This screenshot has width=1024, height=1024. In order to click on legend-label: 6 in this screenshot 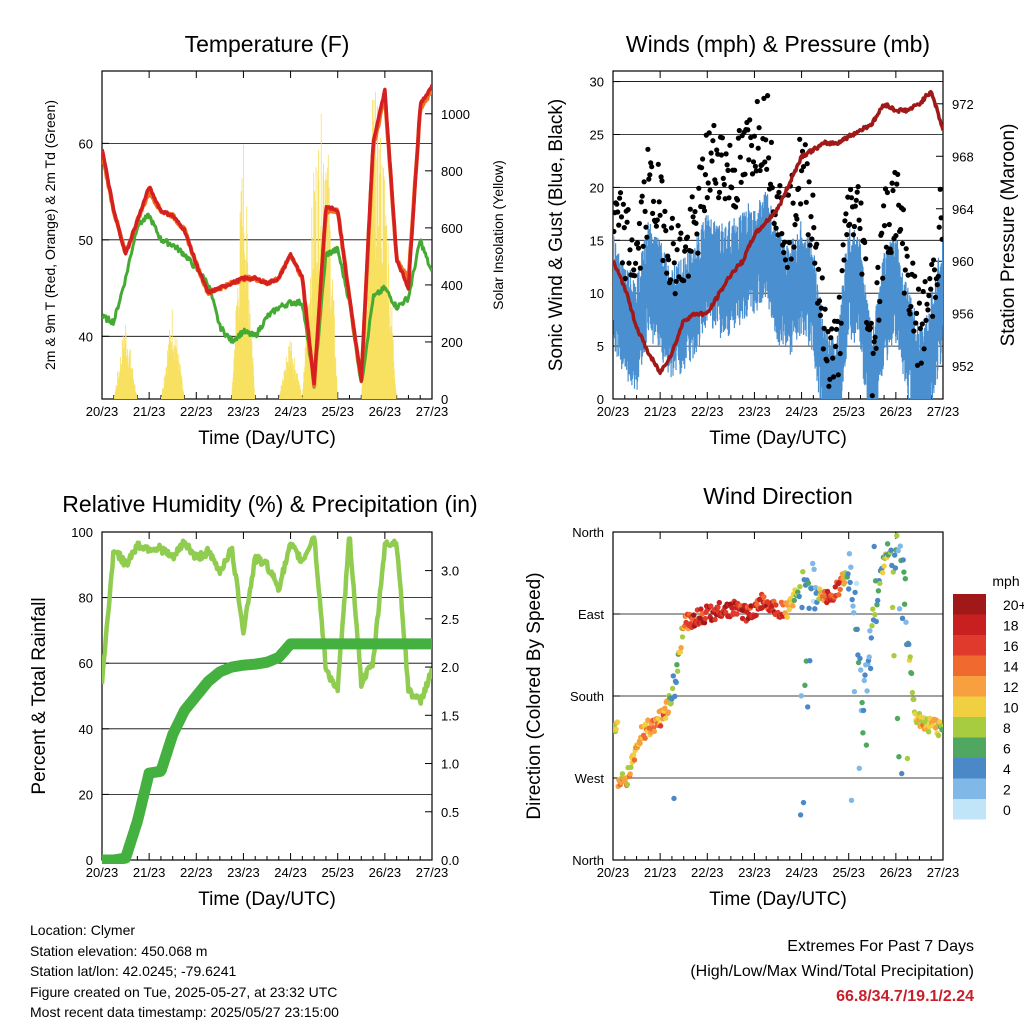, I will do `click(1007, 749)`.